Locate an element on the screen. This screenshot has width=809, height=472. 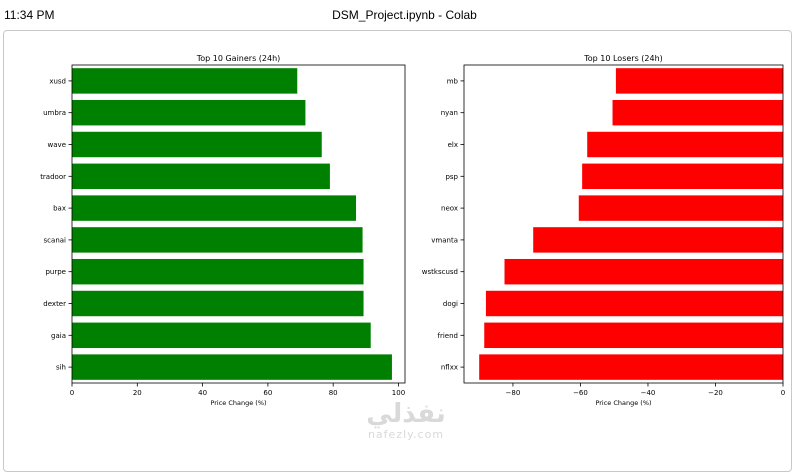
gainers-bar-wave is located at coordinates (197, 144).